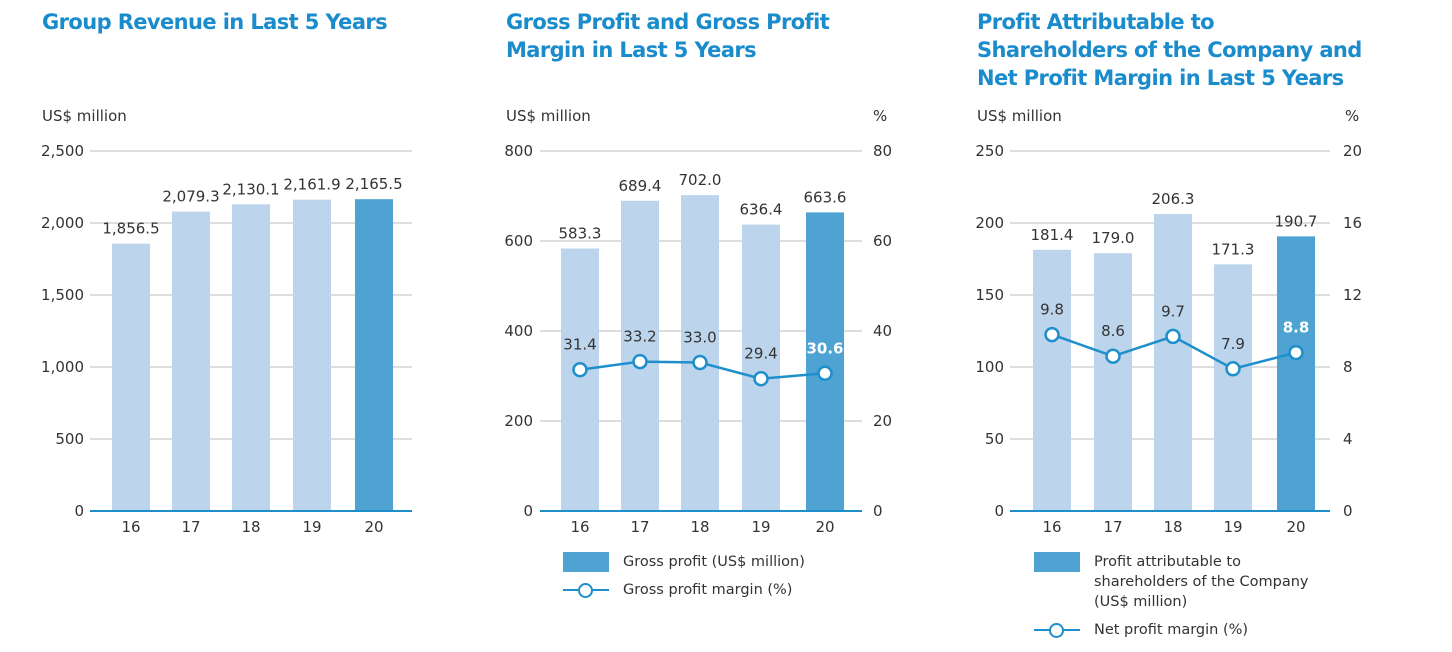 This screenshot has height=652, width=1452. What do you see at coordinates (190, 197) in the screenshot?
I see `bar-value-label: 2,079.3` at bounding box center [190, 197].